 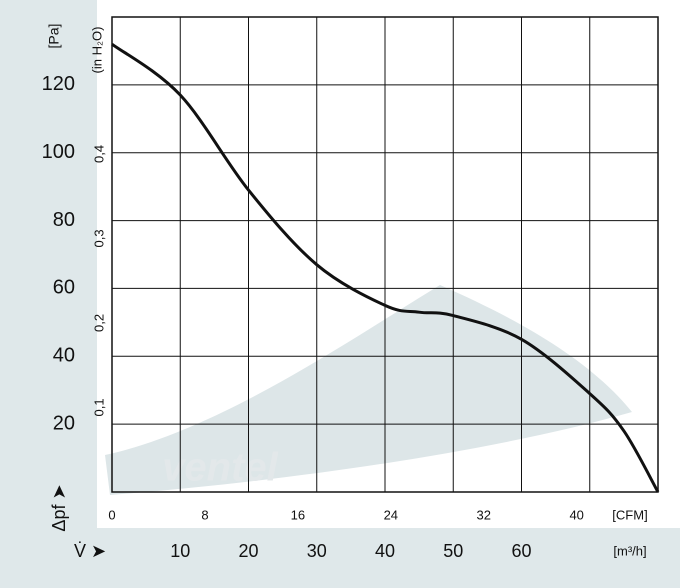 What do you see at coordinates (54, 36) in the screenshot?
I see `y-label: [Pa]` at bounding box center [54, 36].